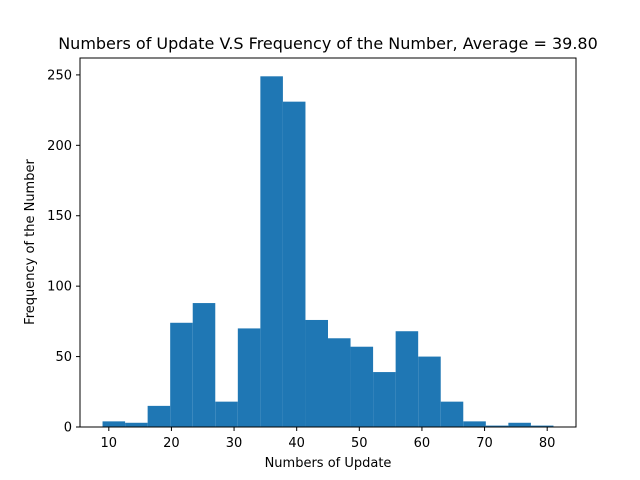  What do you see at coordinates (59, 216) in the screenshot?
I see `y-tick-label: 150` at bounding box center [59, 216].